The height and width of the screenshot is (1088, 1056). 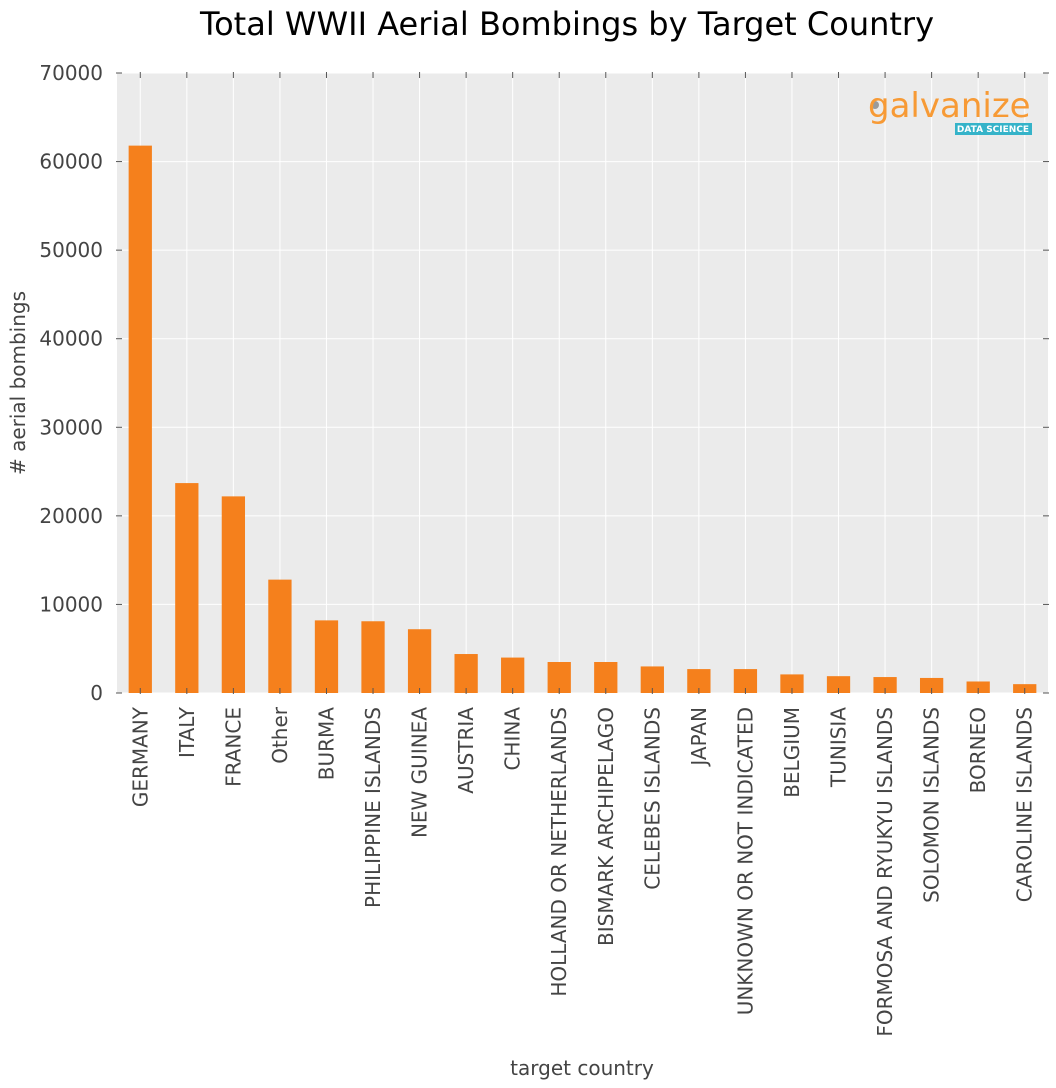 I want to click on x-tick-label: FRANCE, so click(x=233, y=747).